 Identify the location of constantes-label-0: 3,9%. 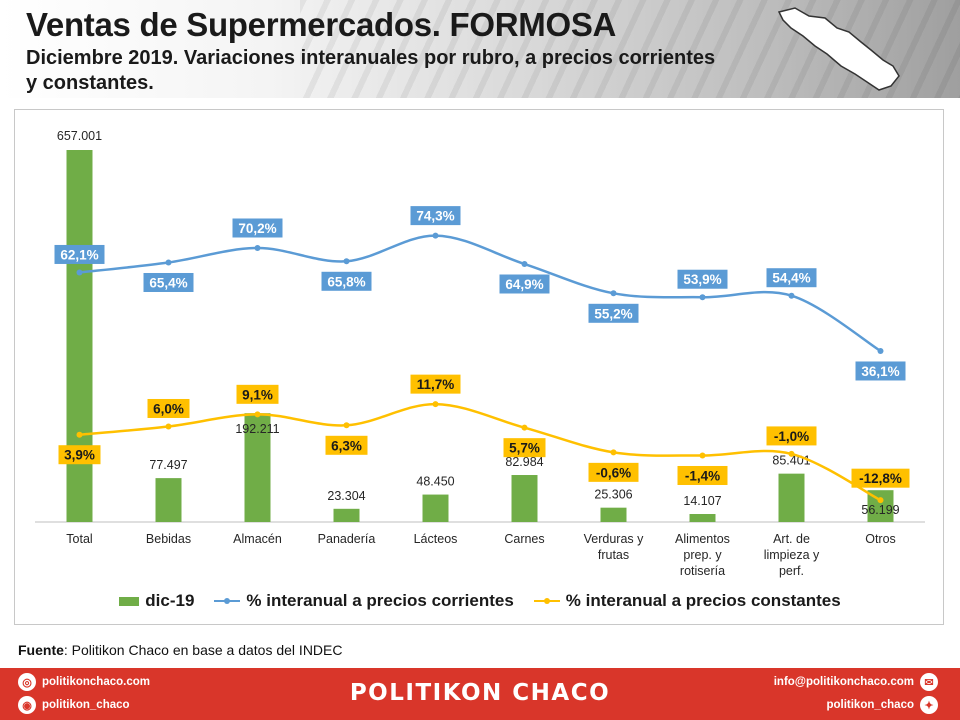
(79, 455).